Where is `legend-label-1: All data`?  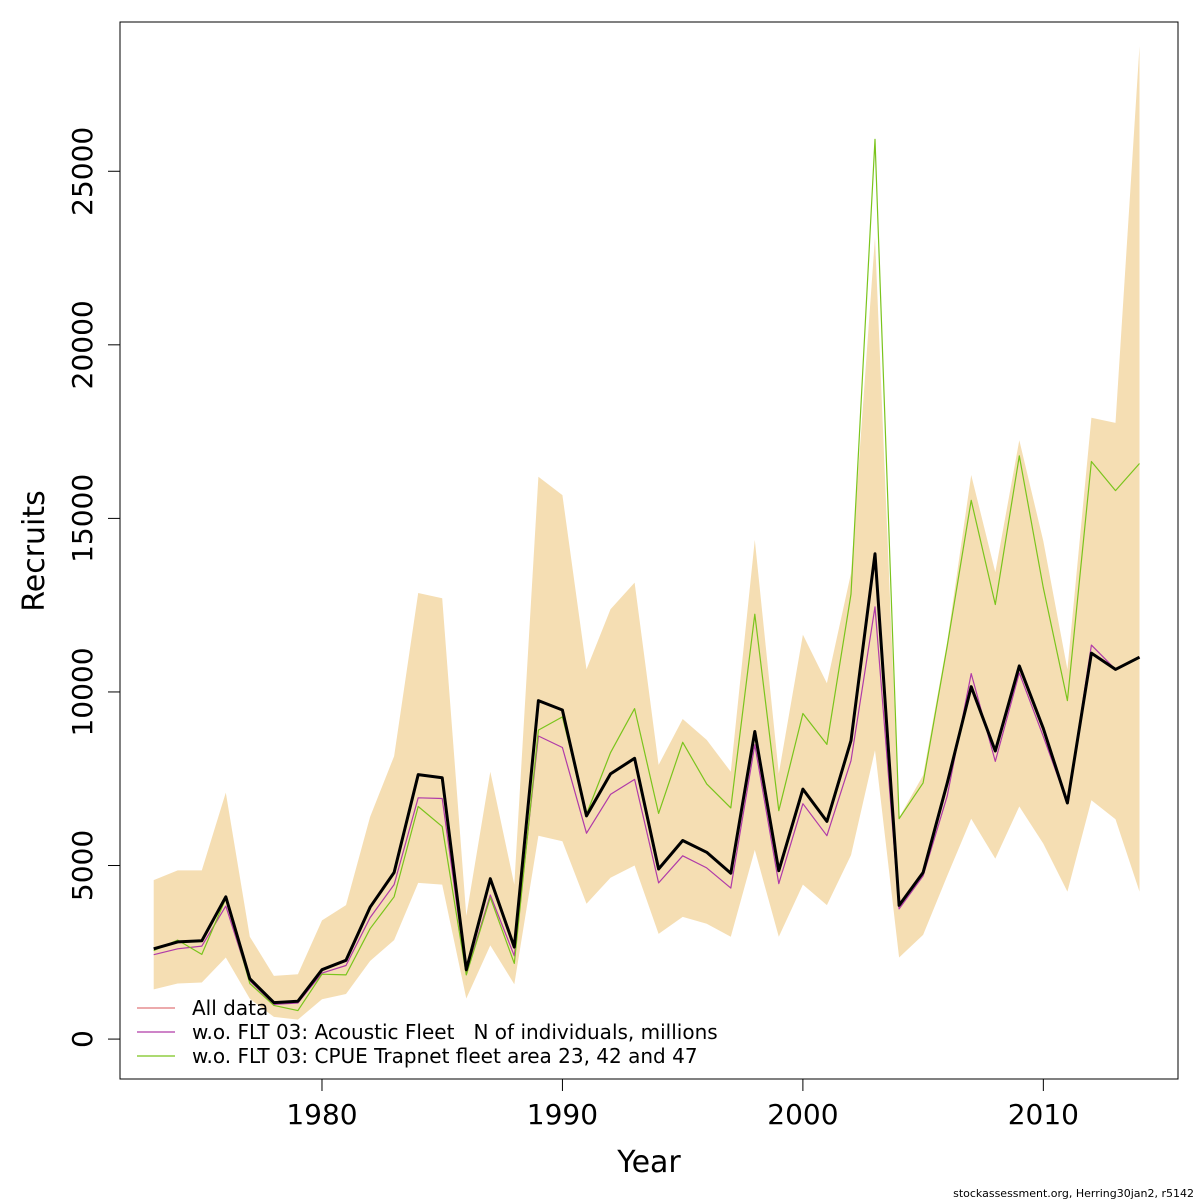
legend-label-1: All data is located at coordinates (230, 1008).